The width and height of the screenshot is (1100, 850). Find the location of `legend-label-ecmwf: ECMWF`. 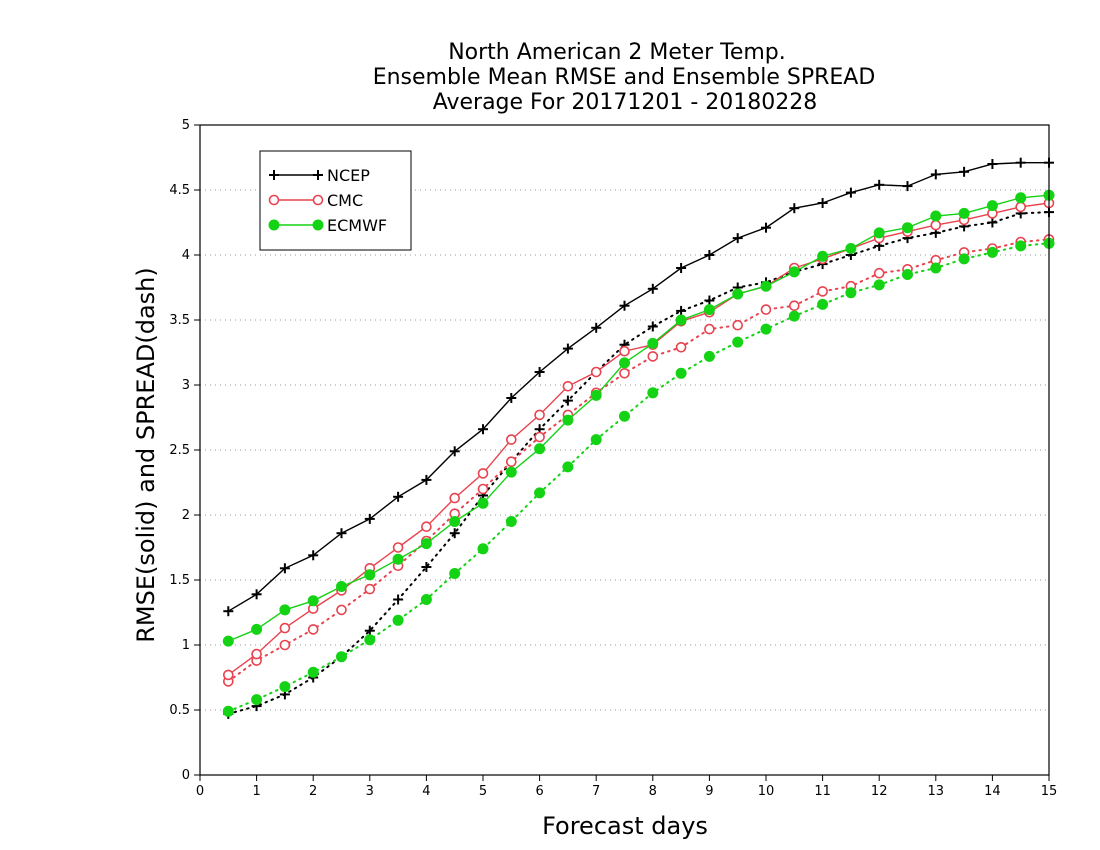

legend-label-ecmwf: ECMWF is located at coordinates (357, 225).